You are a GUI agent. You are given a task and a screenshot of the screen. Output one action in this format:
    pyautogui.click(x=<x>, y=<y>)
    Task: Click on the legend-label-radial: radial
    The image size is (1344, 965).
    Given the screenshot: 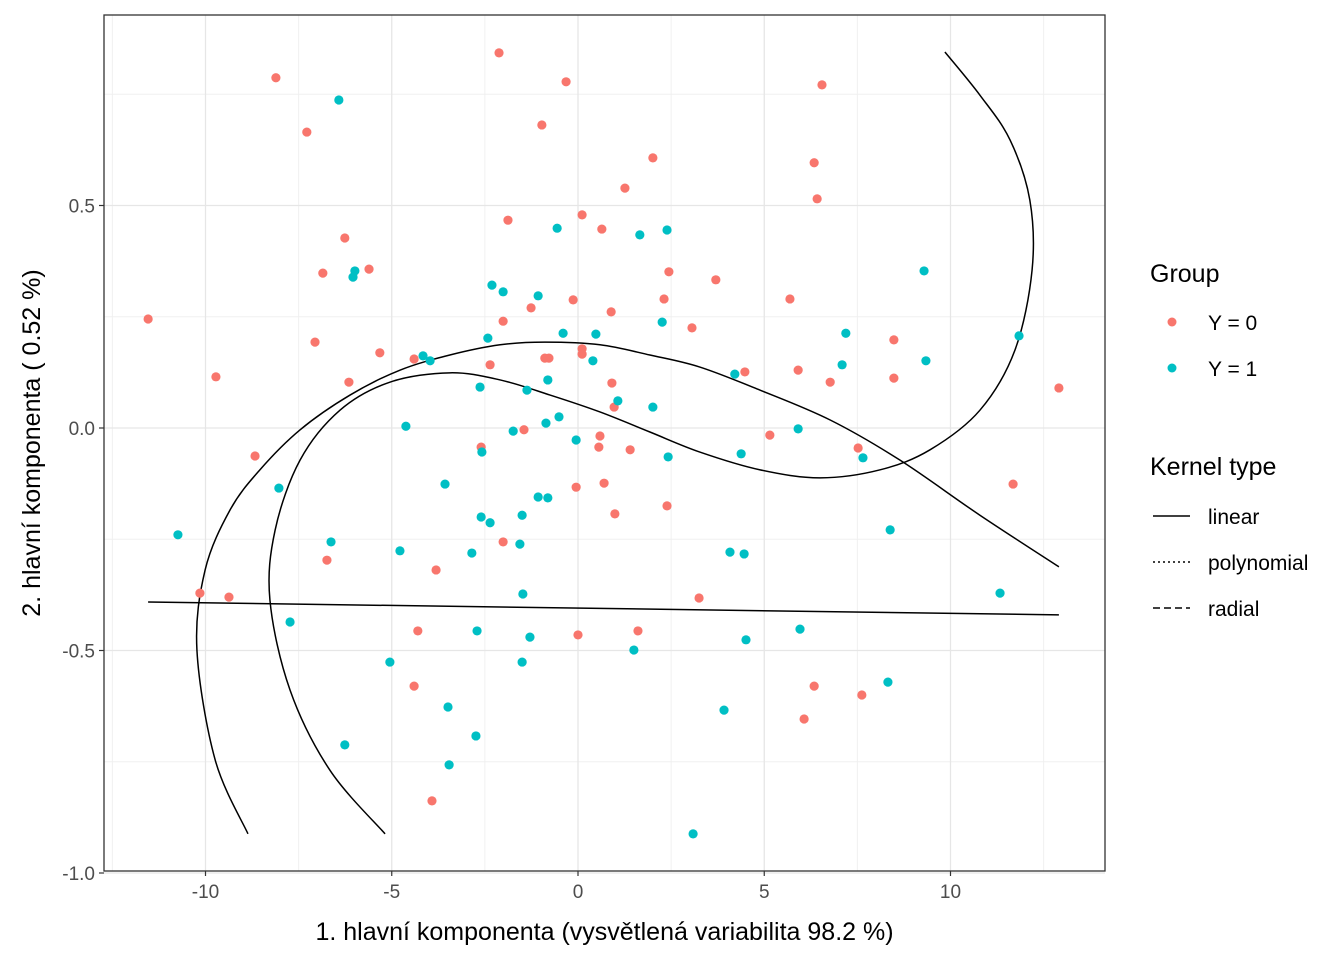 What is the action you would take?
    pyautogui.click(x=1233, y=609)
    